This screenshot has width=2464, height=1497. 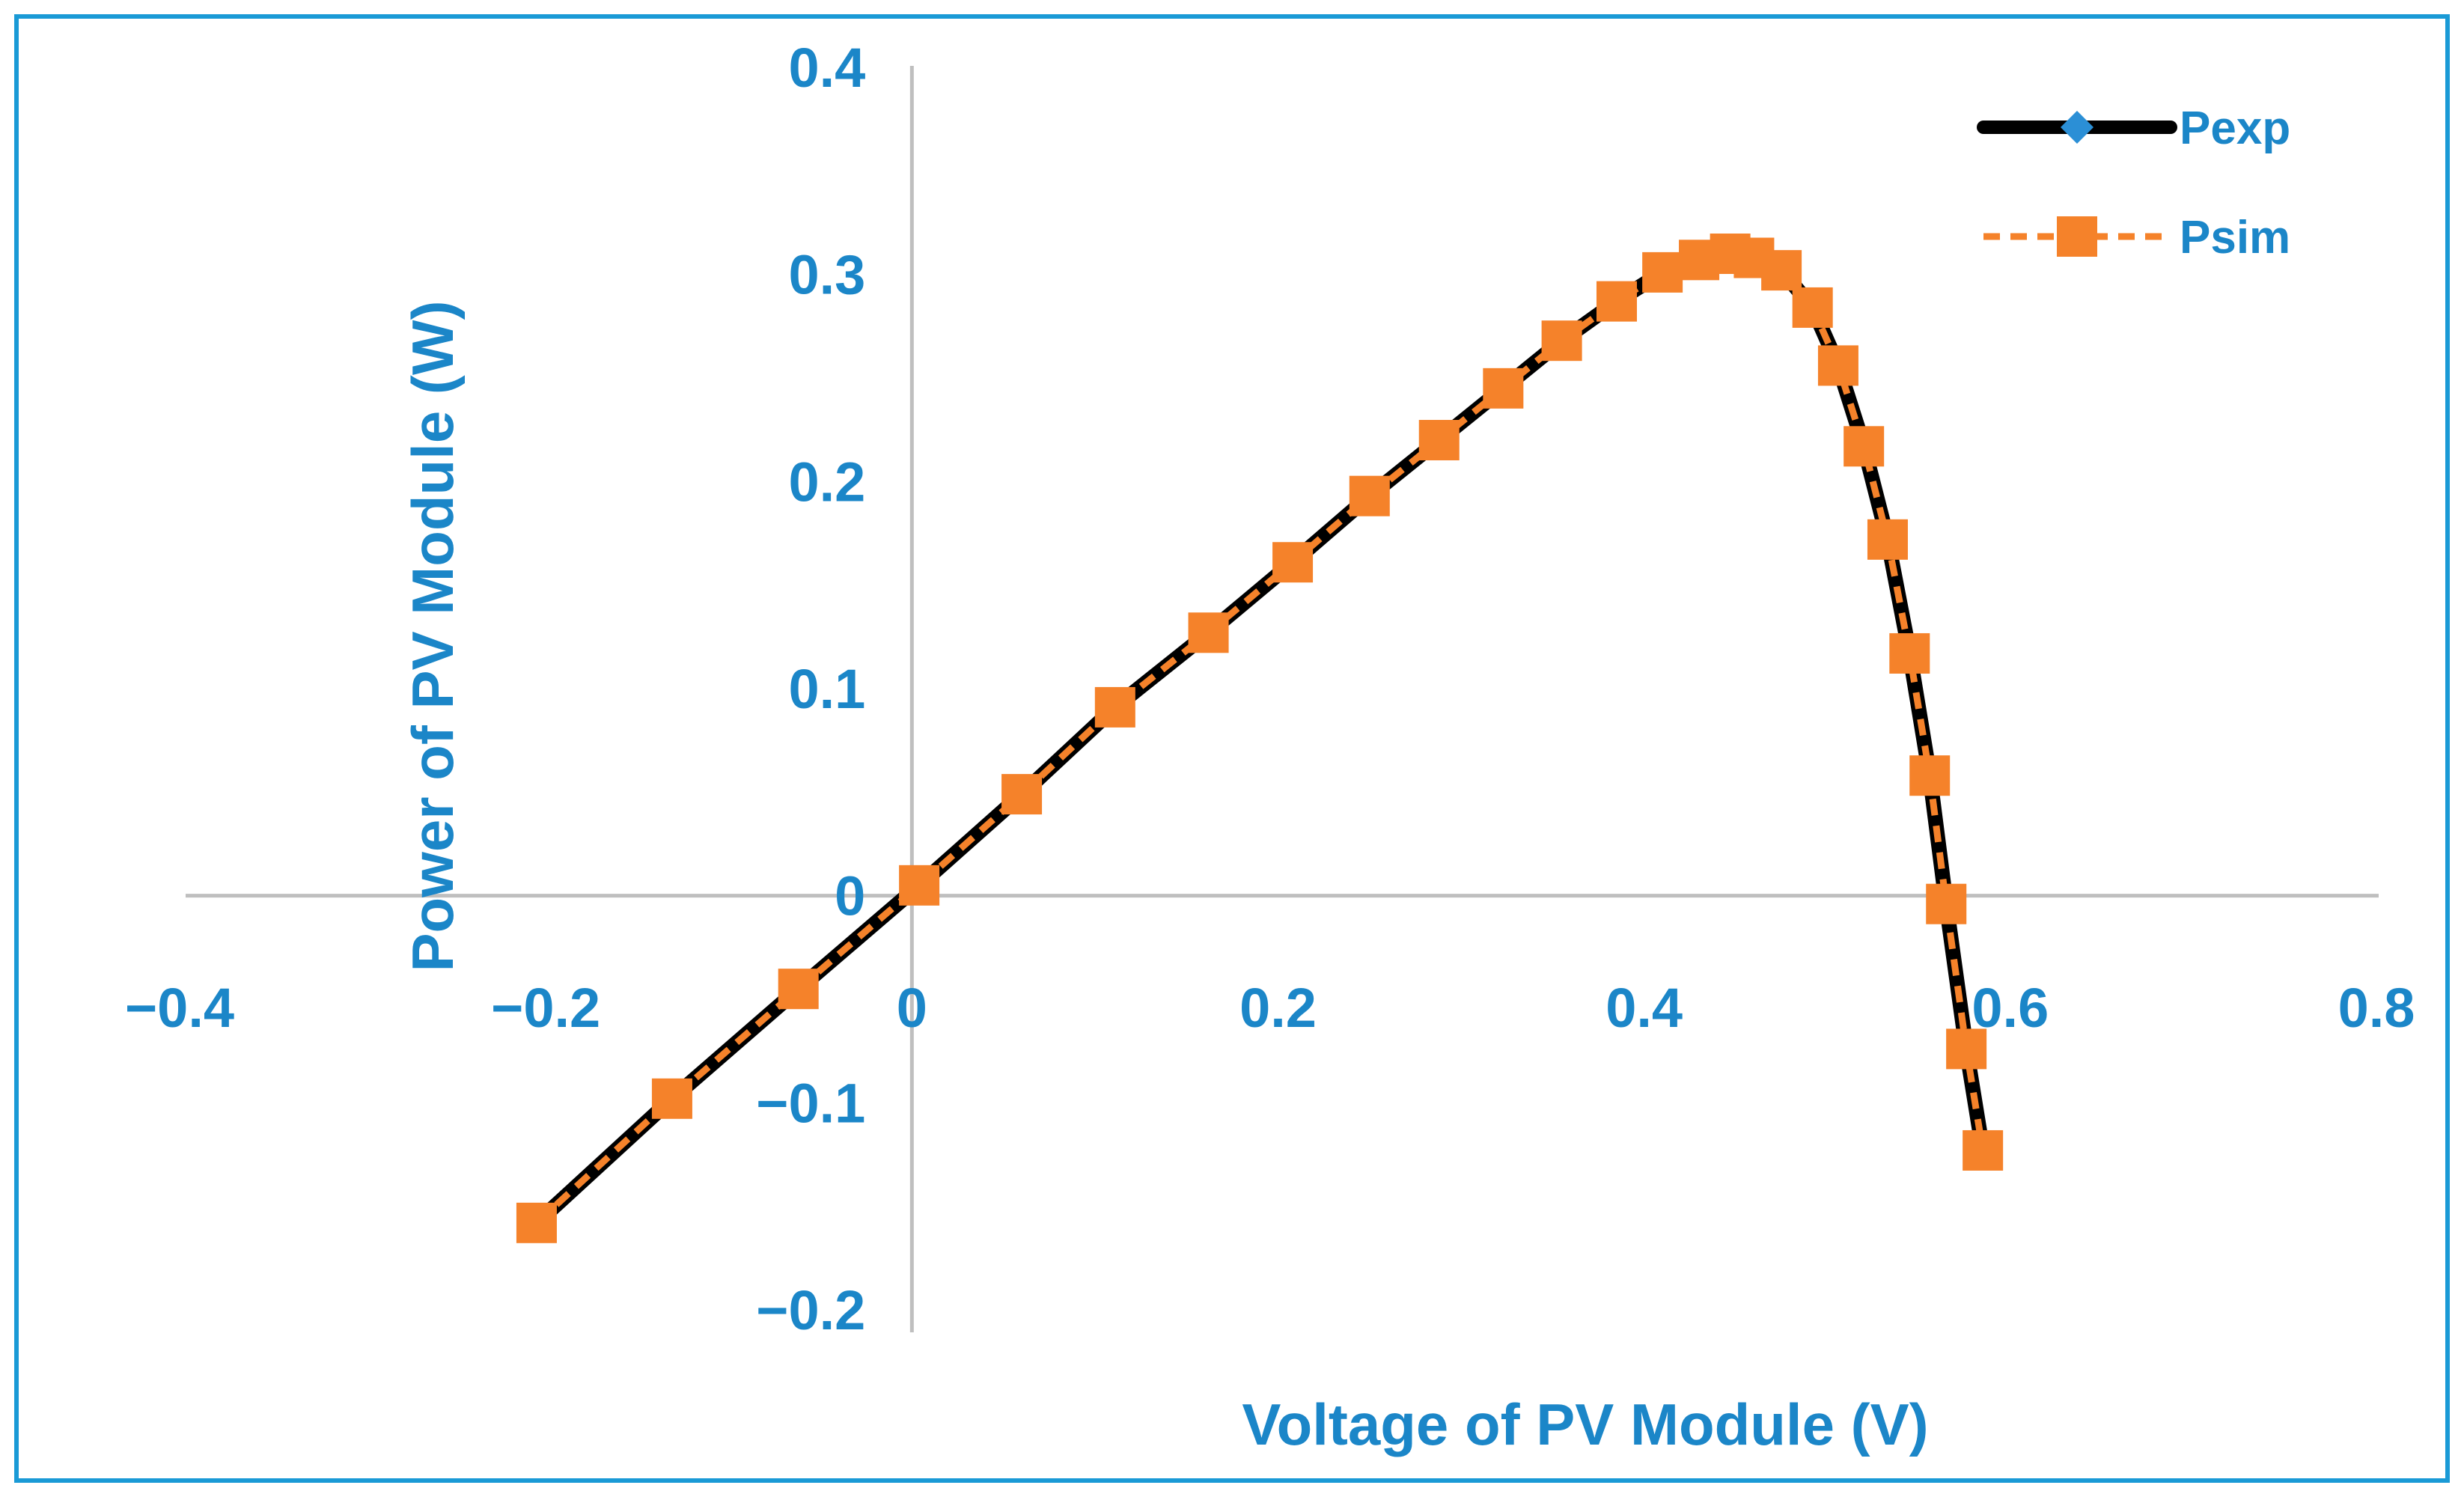 What do you see at coordinates (2010, 1008) in the screenshot?
I see `x-tick-label: 0.6` at bounding box center [2010, 1008].